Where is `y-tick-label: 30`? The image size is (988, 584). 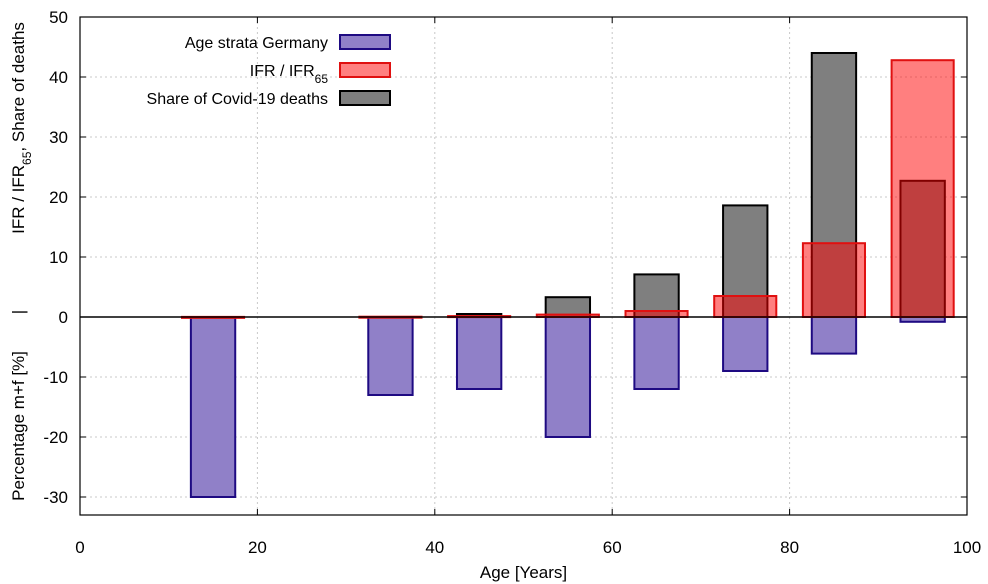
y-tick-label: 30 is located at coordinates (58, 137).